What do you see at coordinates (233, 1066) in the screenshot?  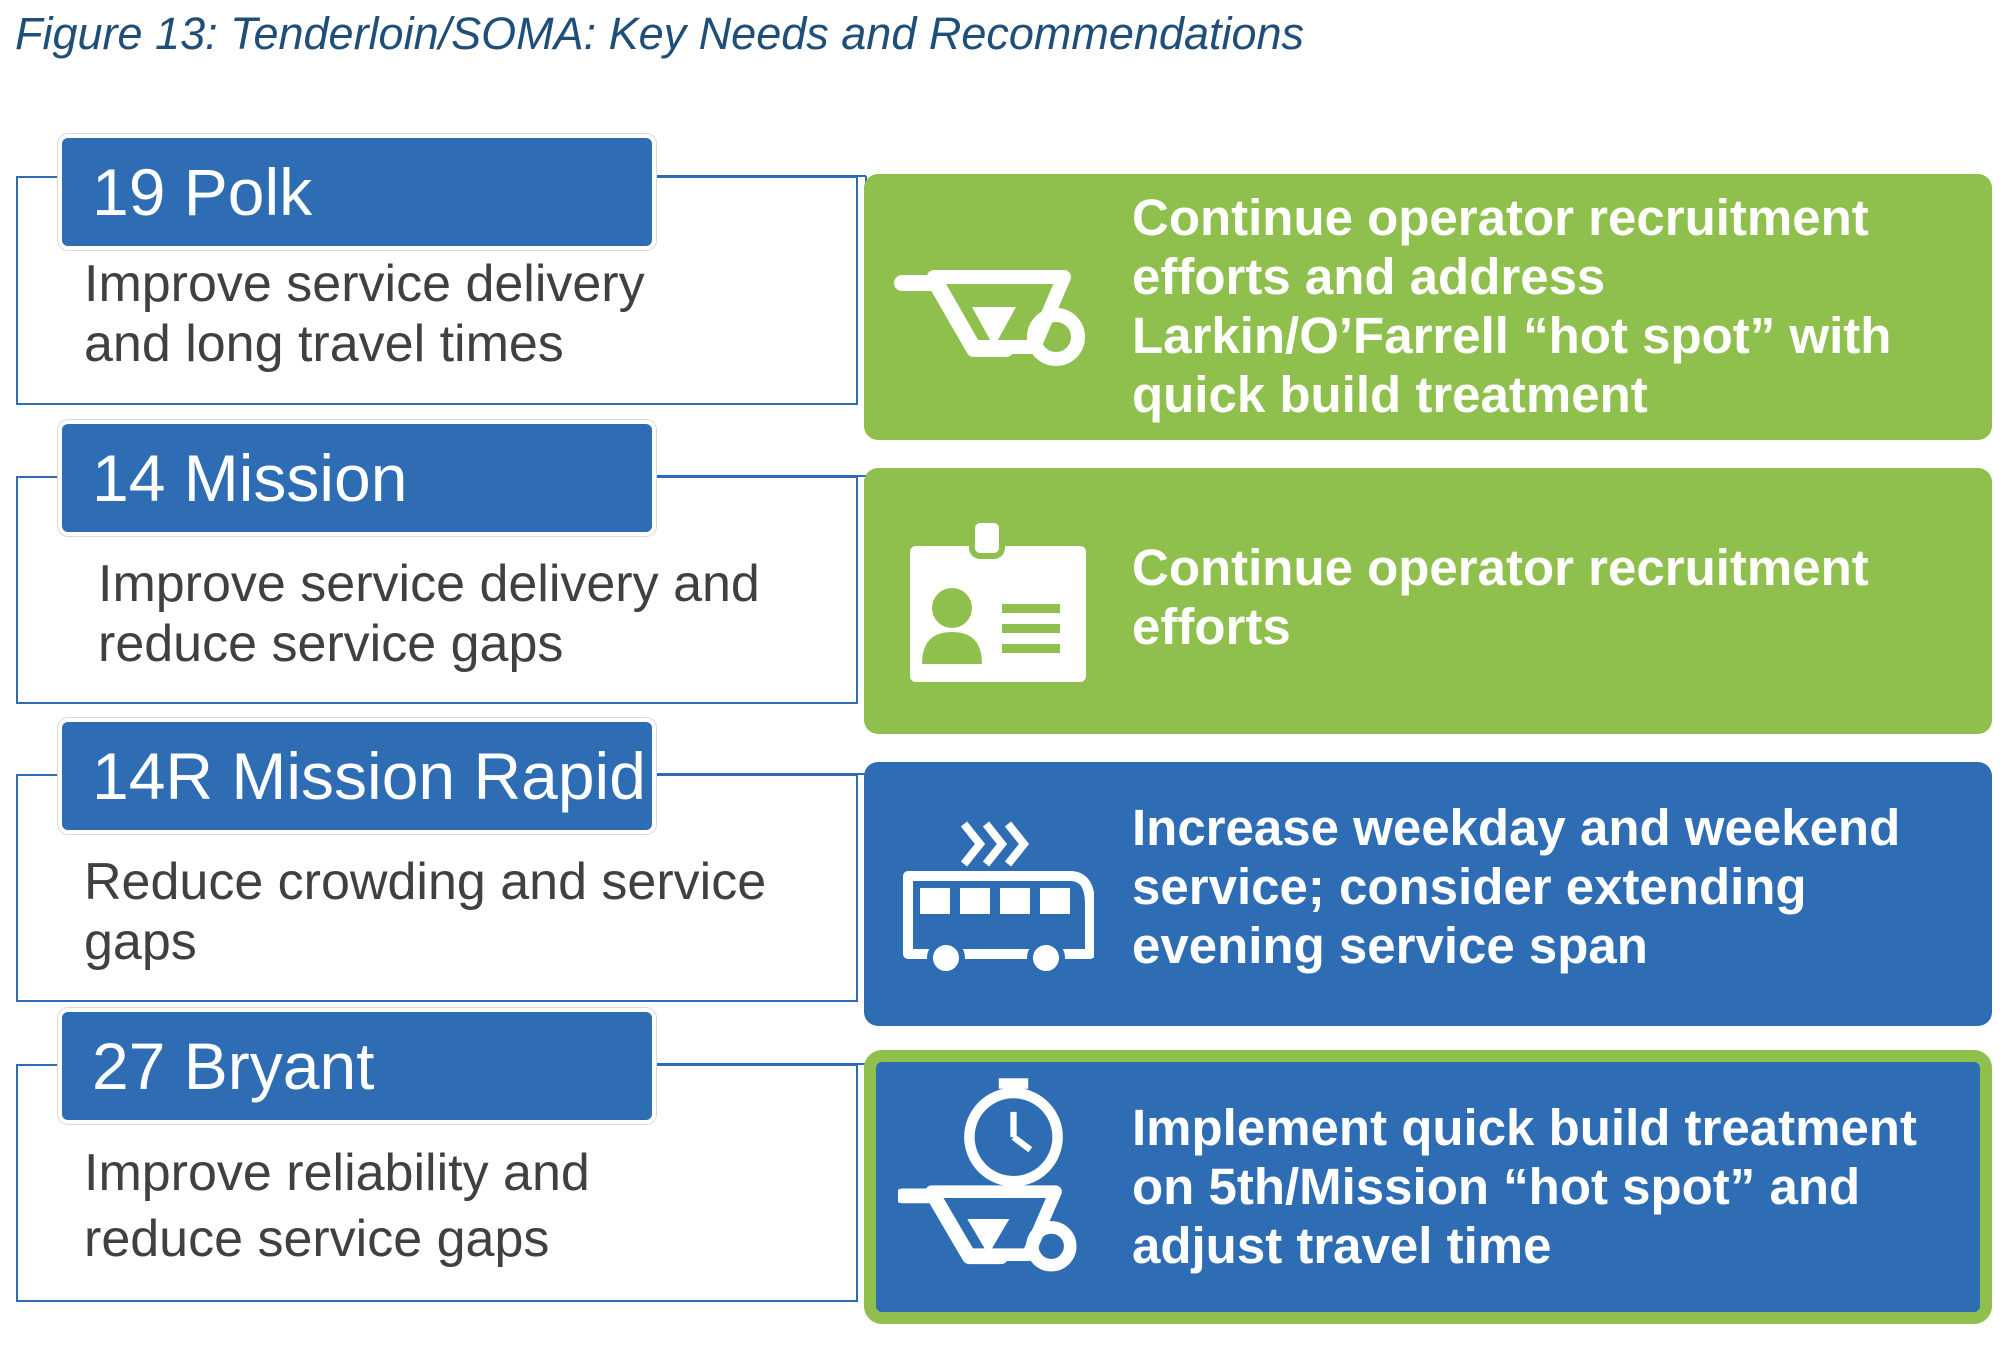 I see `route-name: 27 Bryant` at bounding box center [233, 1066].